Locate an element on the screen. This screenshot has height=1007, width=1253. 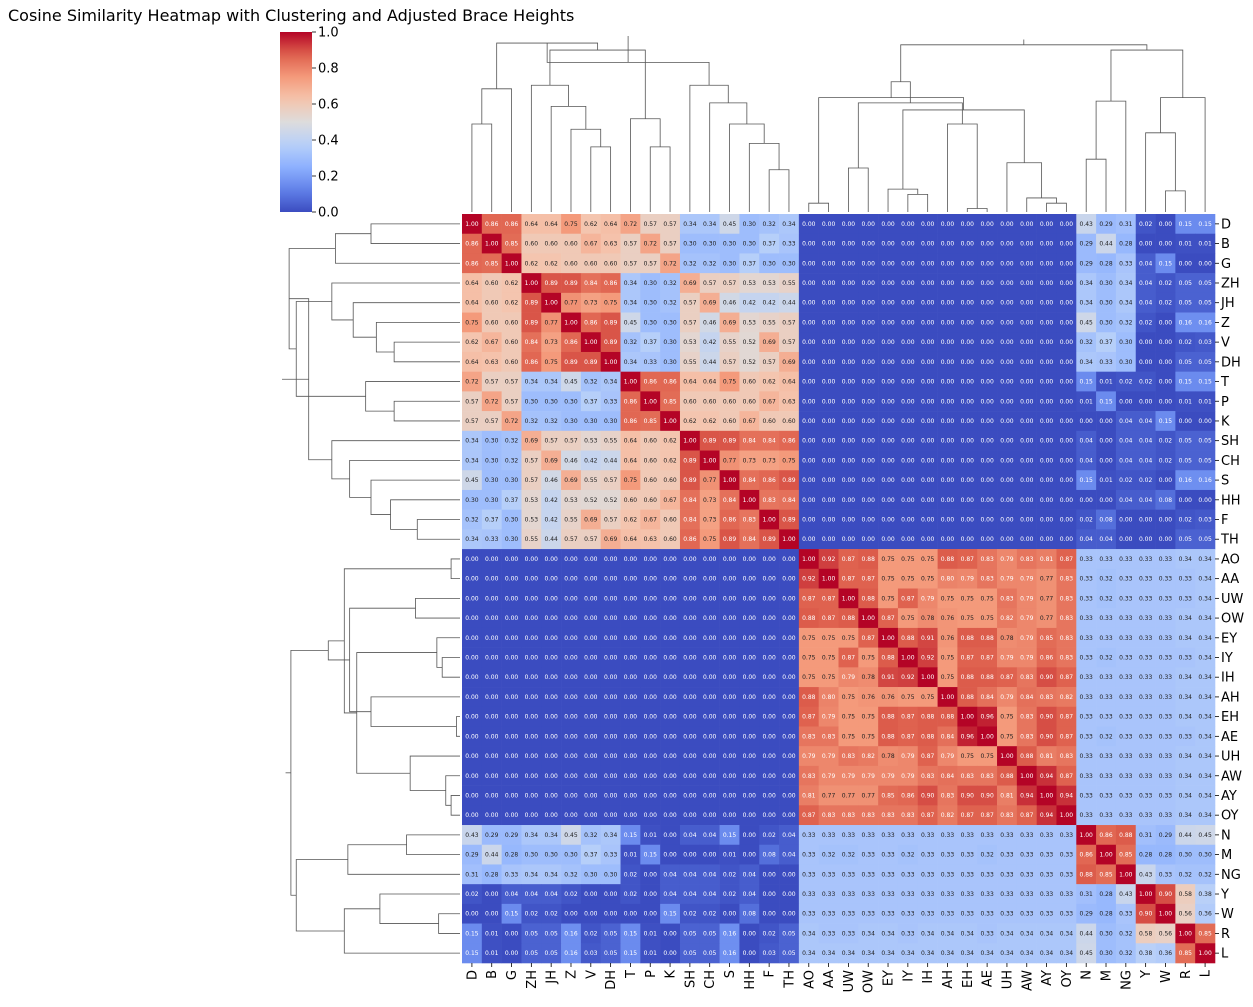
cell-value-label: 0.05 is located at coordinates (1186, 362).